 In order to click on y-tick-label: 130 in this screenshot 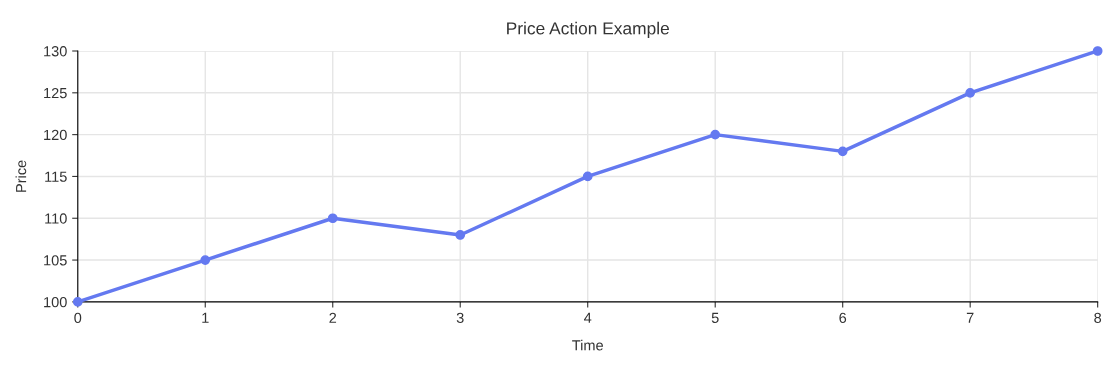, I will do `click(55, 51)`.